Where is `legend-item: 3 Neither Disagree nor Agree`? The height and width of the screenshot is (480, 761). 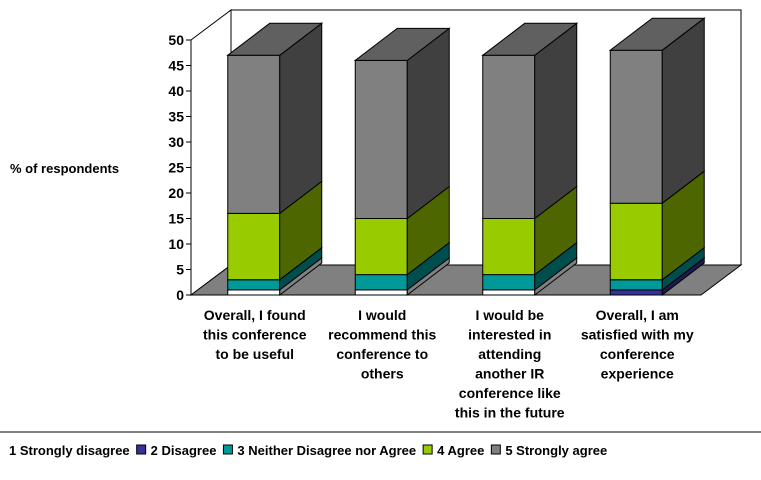
legend-item: 3 Neither Disagree nor Agree is located at coordinates (319, 450).